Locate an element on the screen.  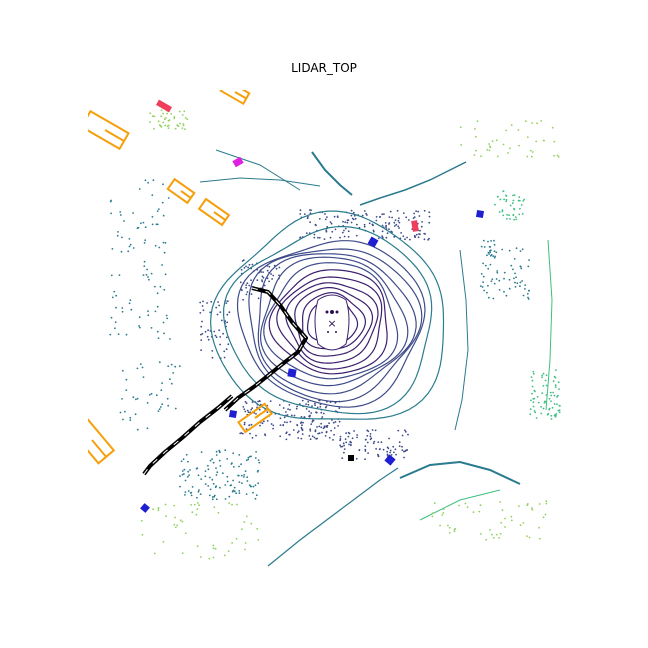
car-box-heading is located at coordinates (261, 413).